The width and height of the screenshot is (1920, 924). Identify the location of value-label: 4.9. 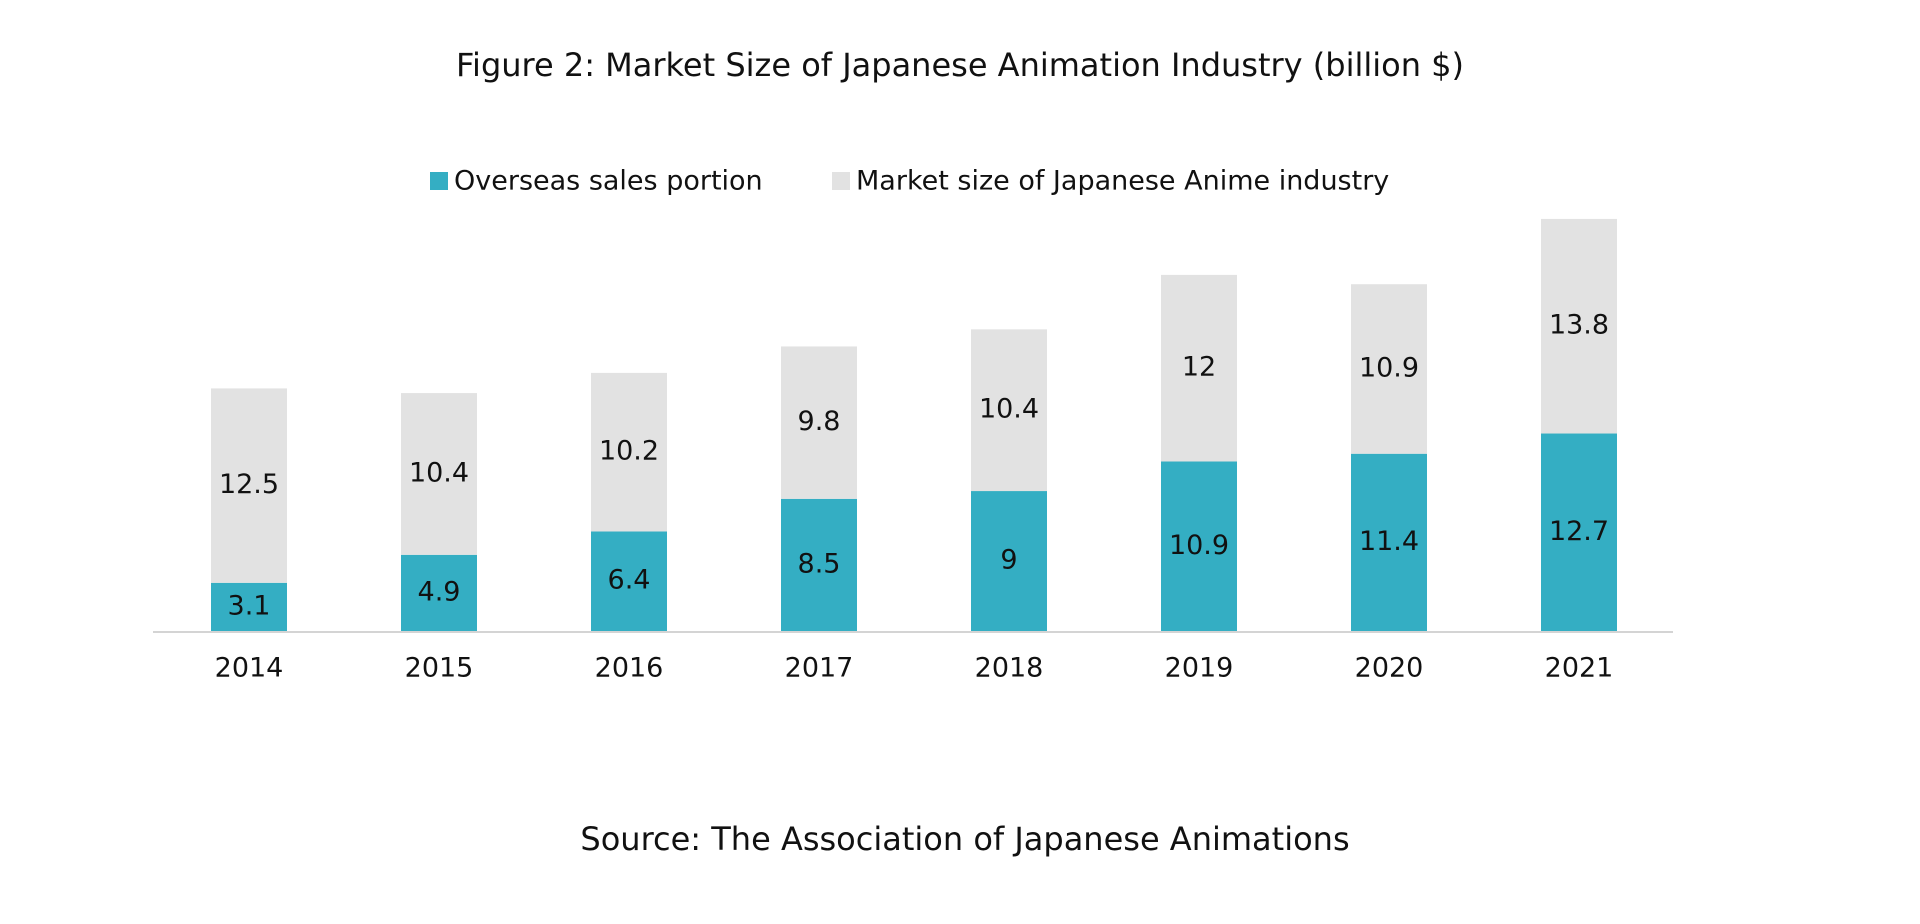
(439, 591).